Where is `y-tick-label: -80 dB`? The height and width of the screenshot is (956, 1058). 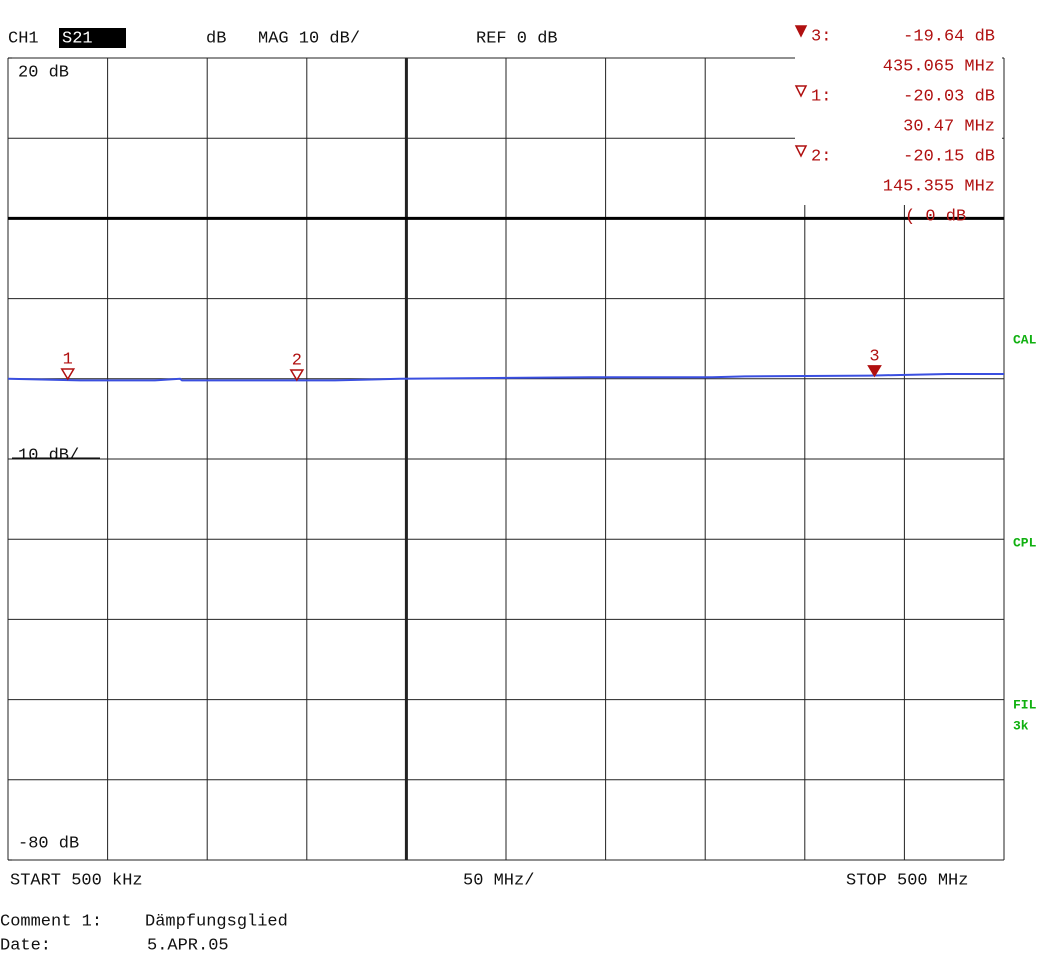 y-tick-label: -80 dB is located at coordinates (48, 843).